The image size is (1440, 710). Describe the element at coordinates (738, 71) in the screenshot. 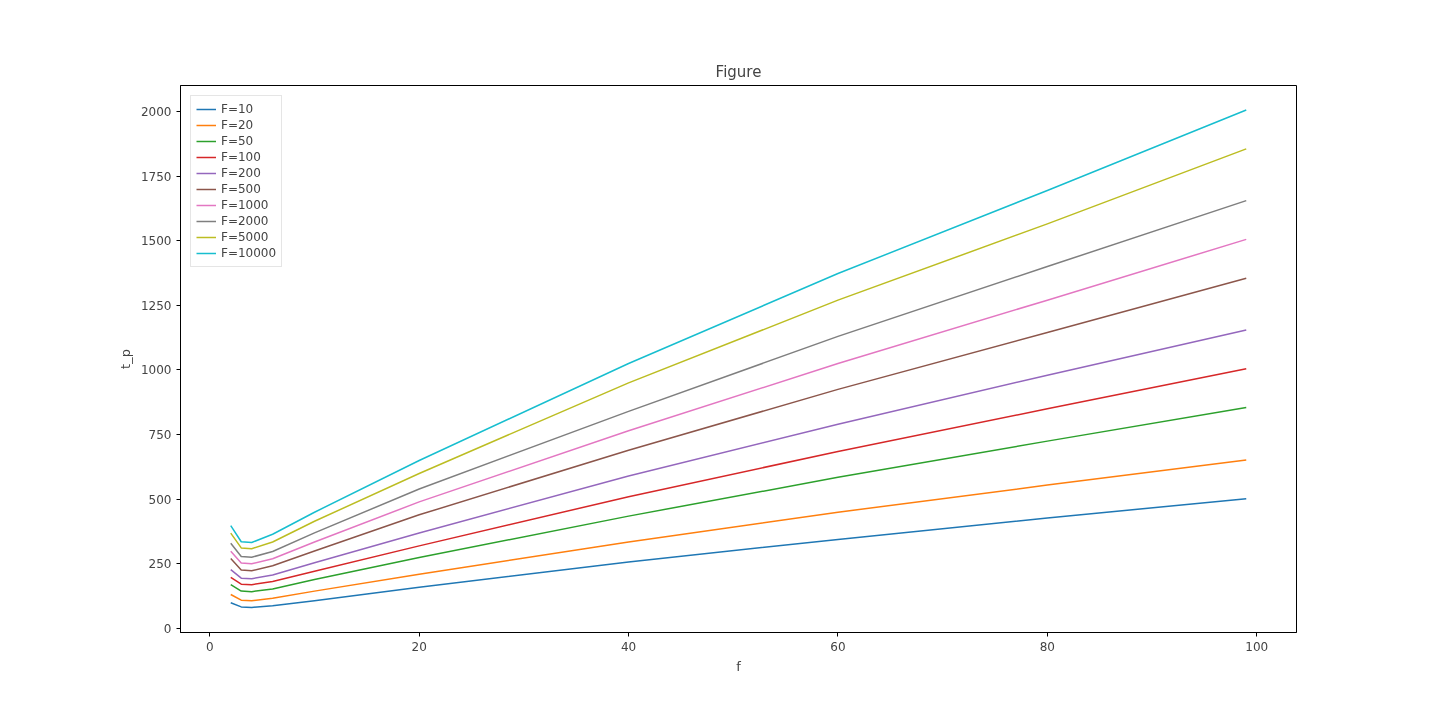

I see `chart-title: Figure` at that location.